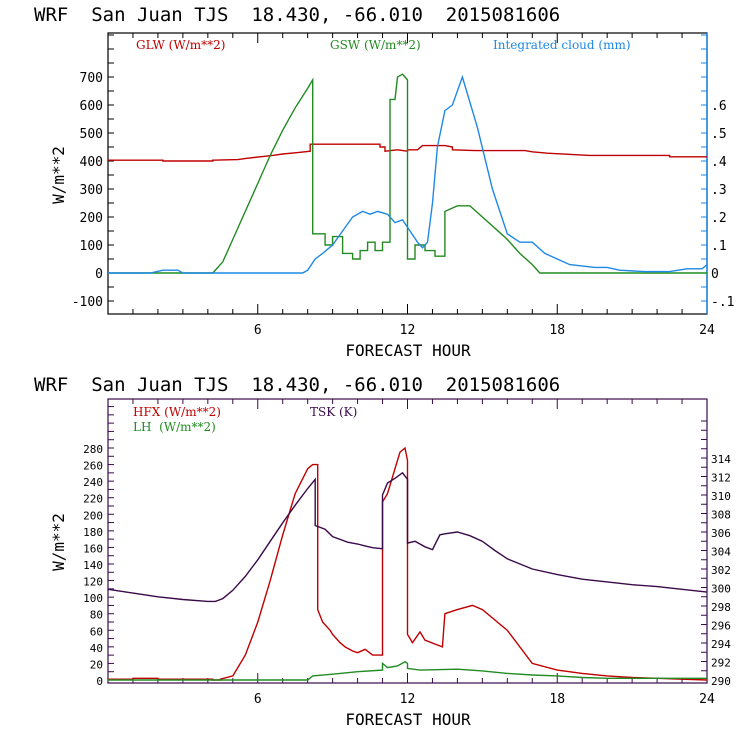 The width and height of the screenshot is (740, 740). Describe the element at coordinates (96, 648) in the screenshot. I see `y-tick-label: 40` at that location.